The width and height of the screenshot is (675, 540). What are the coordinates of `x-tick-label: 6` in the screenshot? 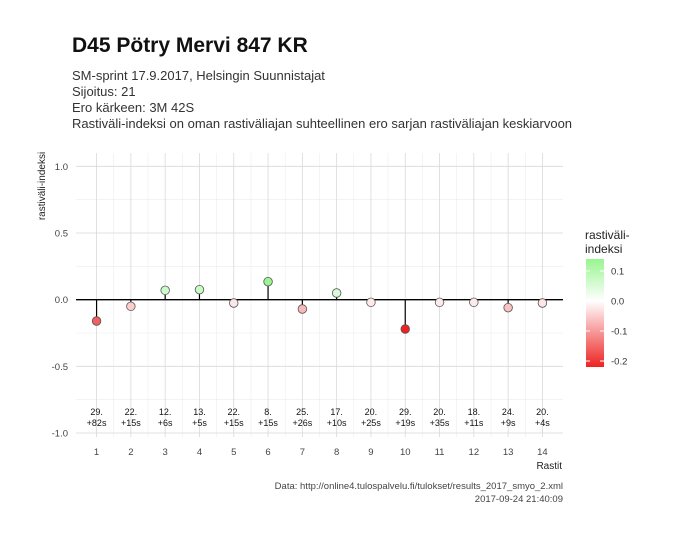 It's located at (267, 452).